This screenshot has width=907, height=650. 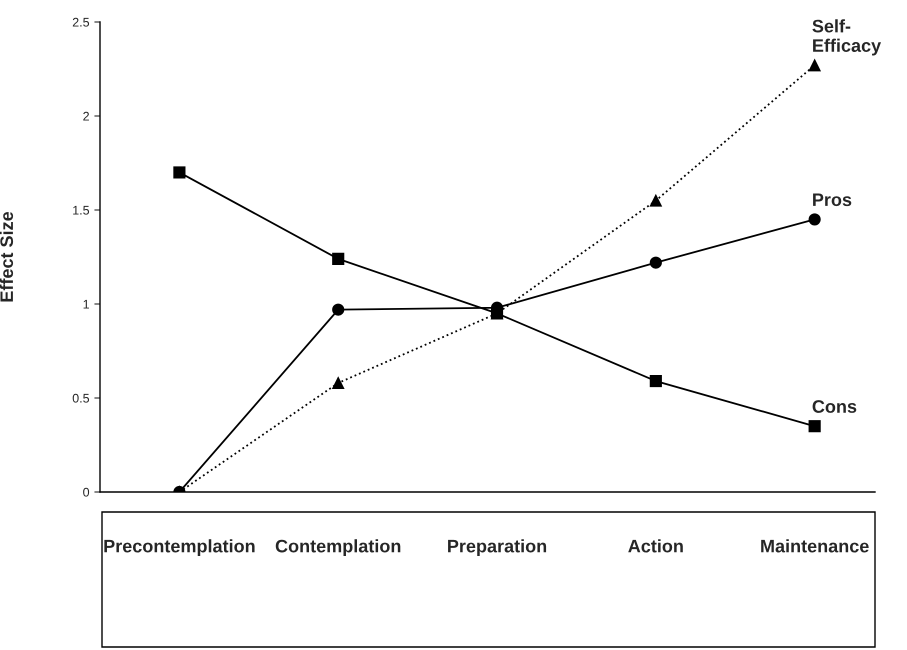 I want to click on x-tick-label: Contemplation, so click(x=338, y=547).